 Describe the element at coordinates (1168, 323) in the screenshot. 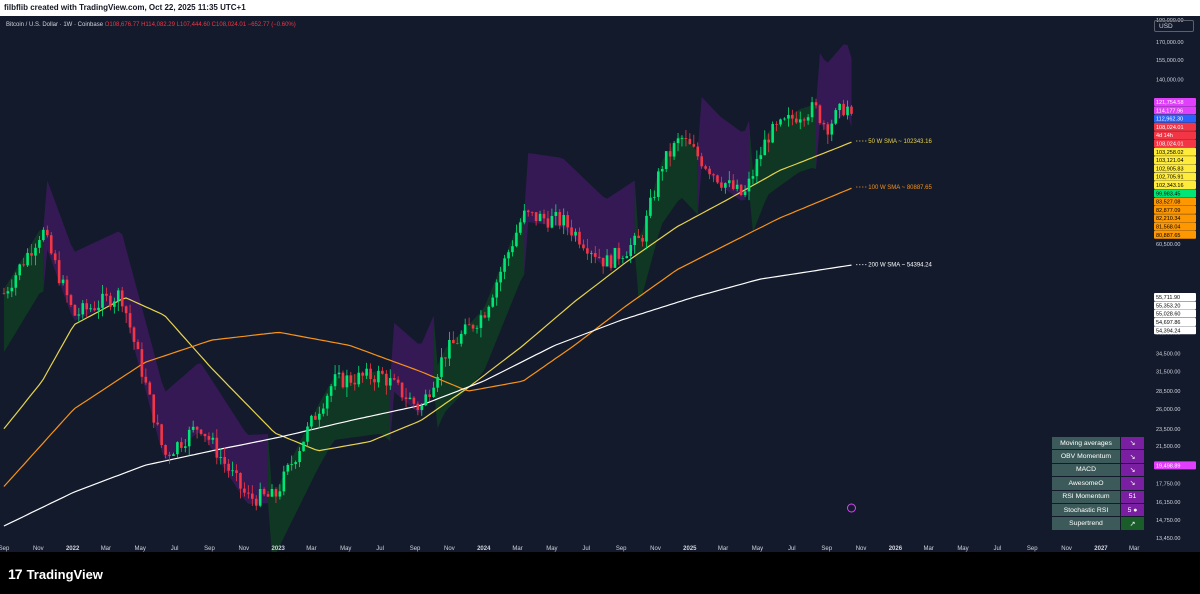

I see `price-tag-label: 54,697.86` at that location.